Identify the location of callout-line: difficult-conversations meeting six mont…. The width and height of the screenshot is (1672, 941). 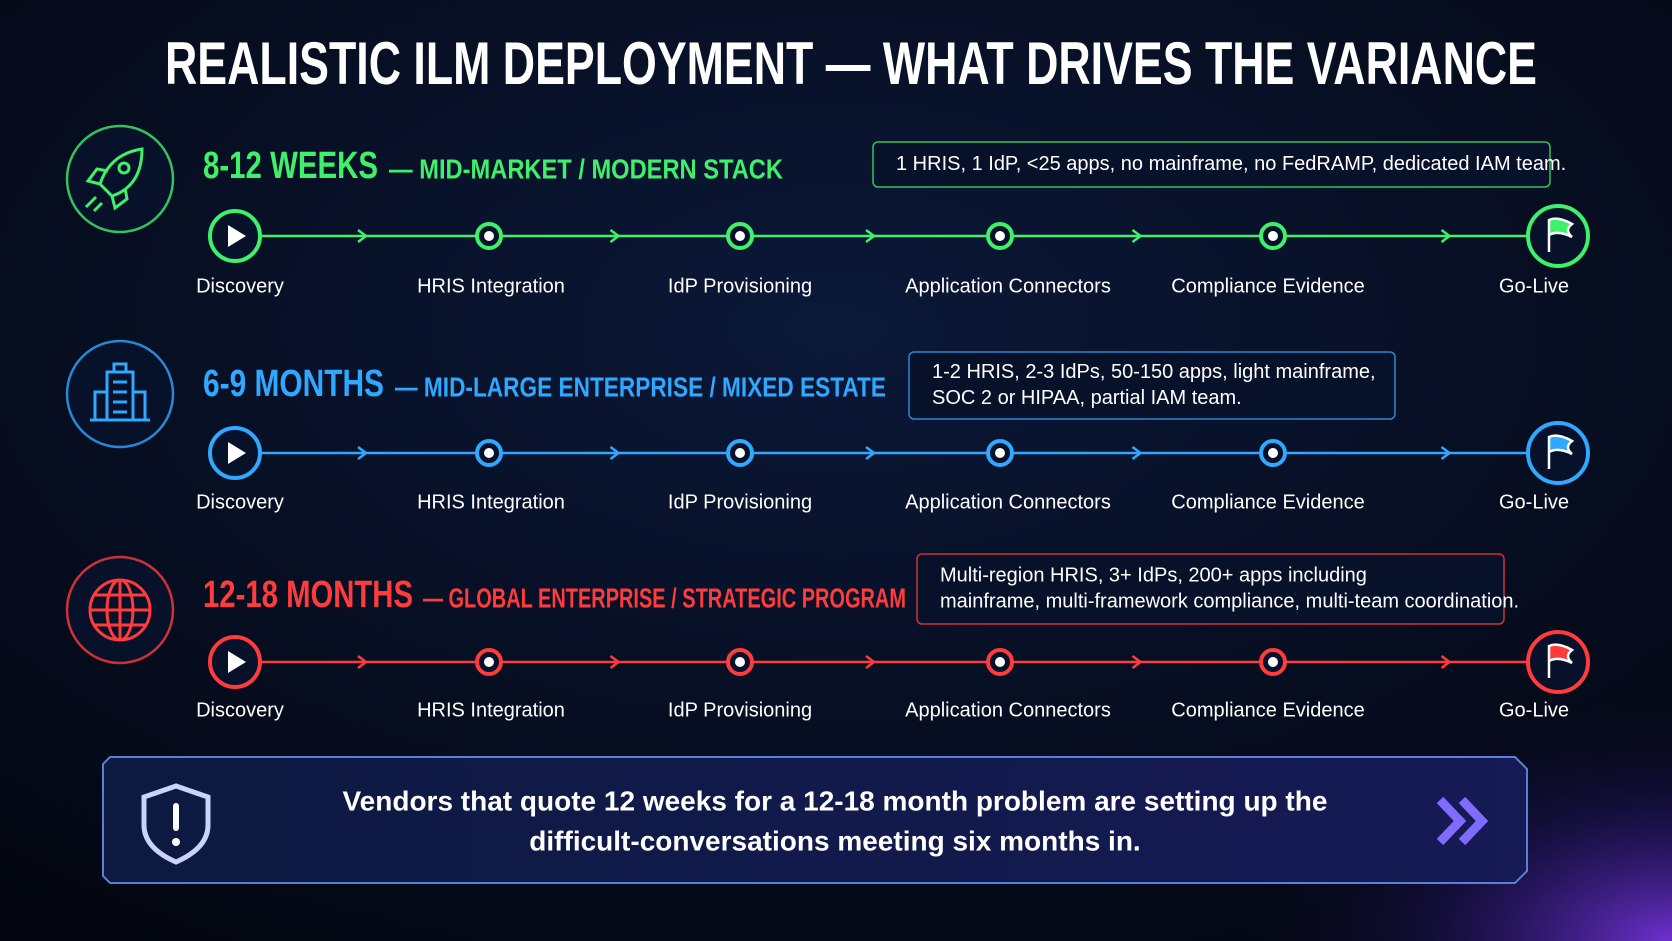
(834, 840).